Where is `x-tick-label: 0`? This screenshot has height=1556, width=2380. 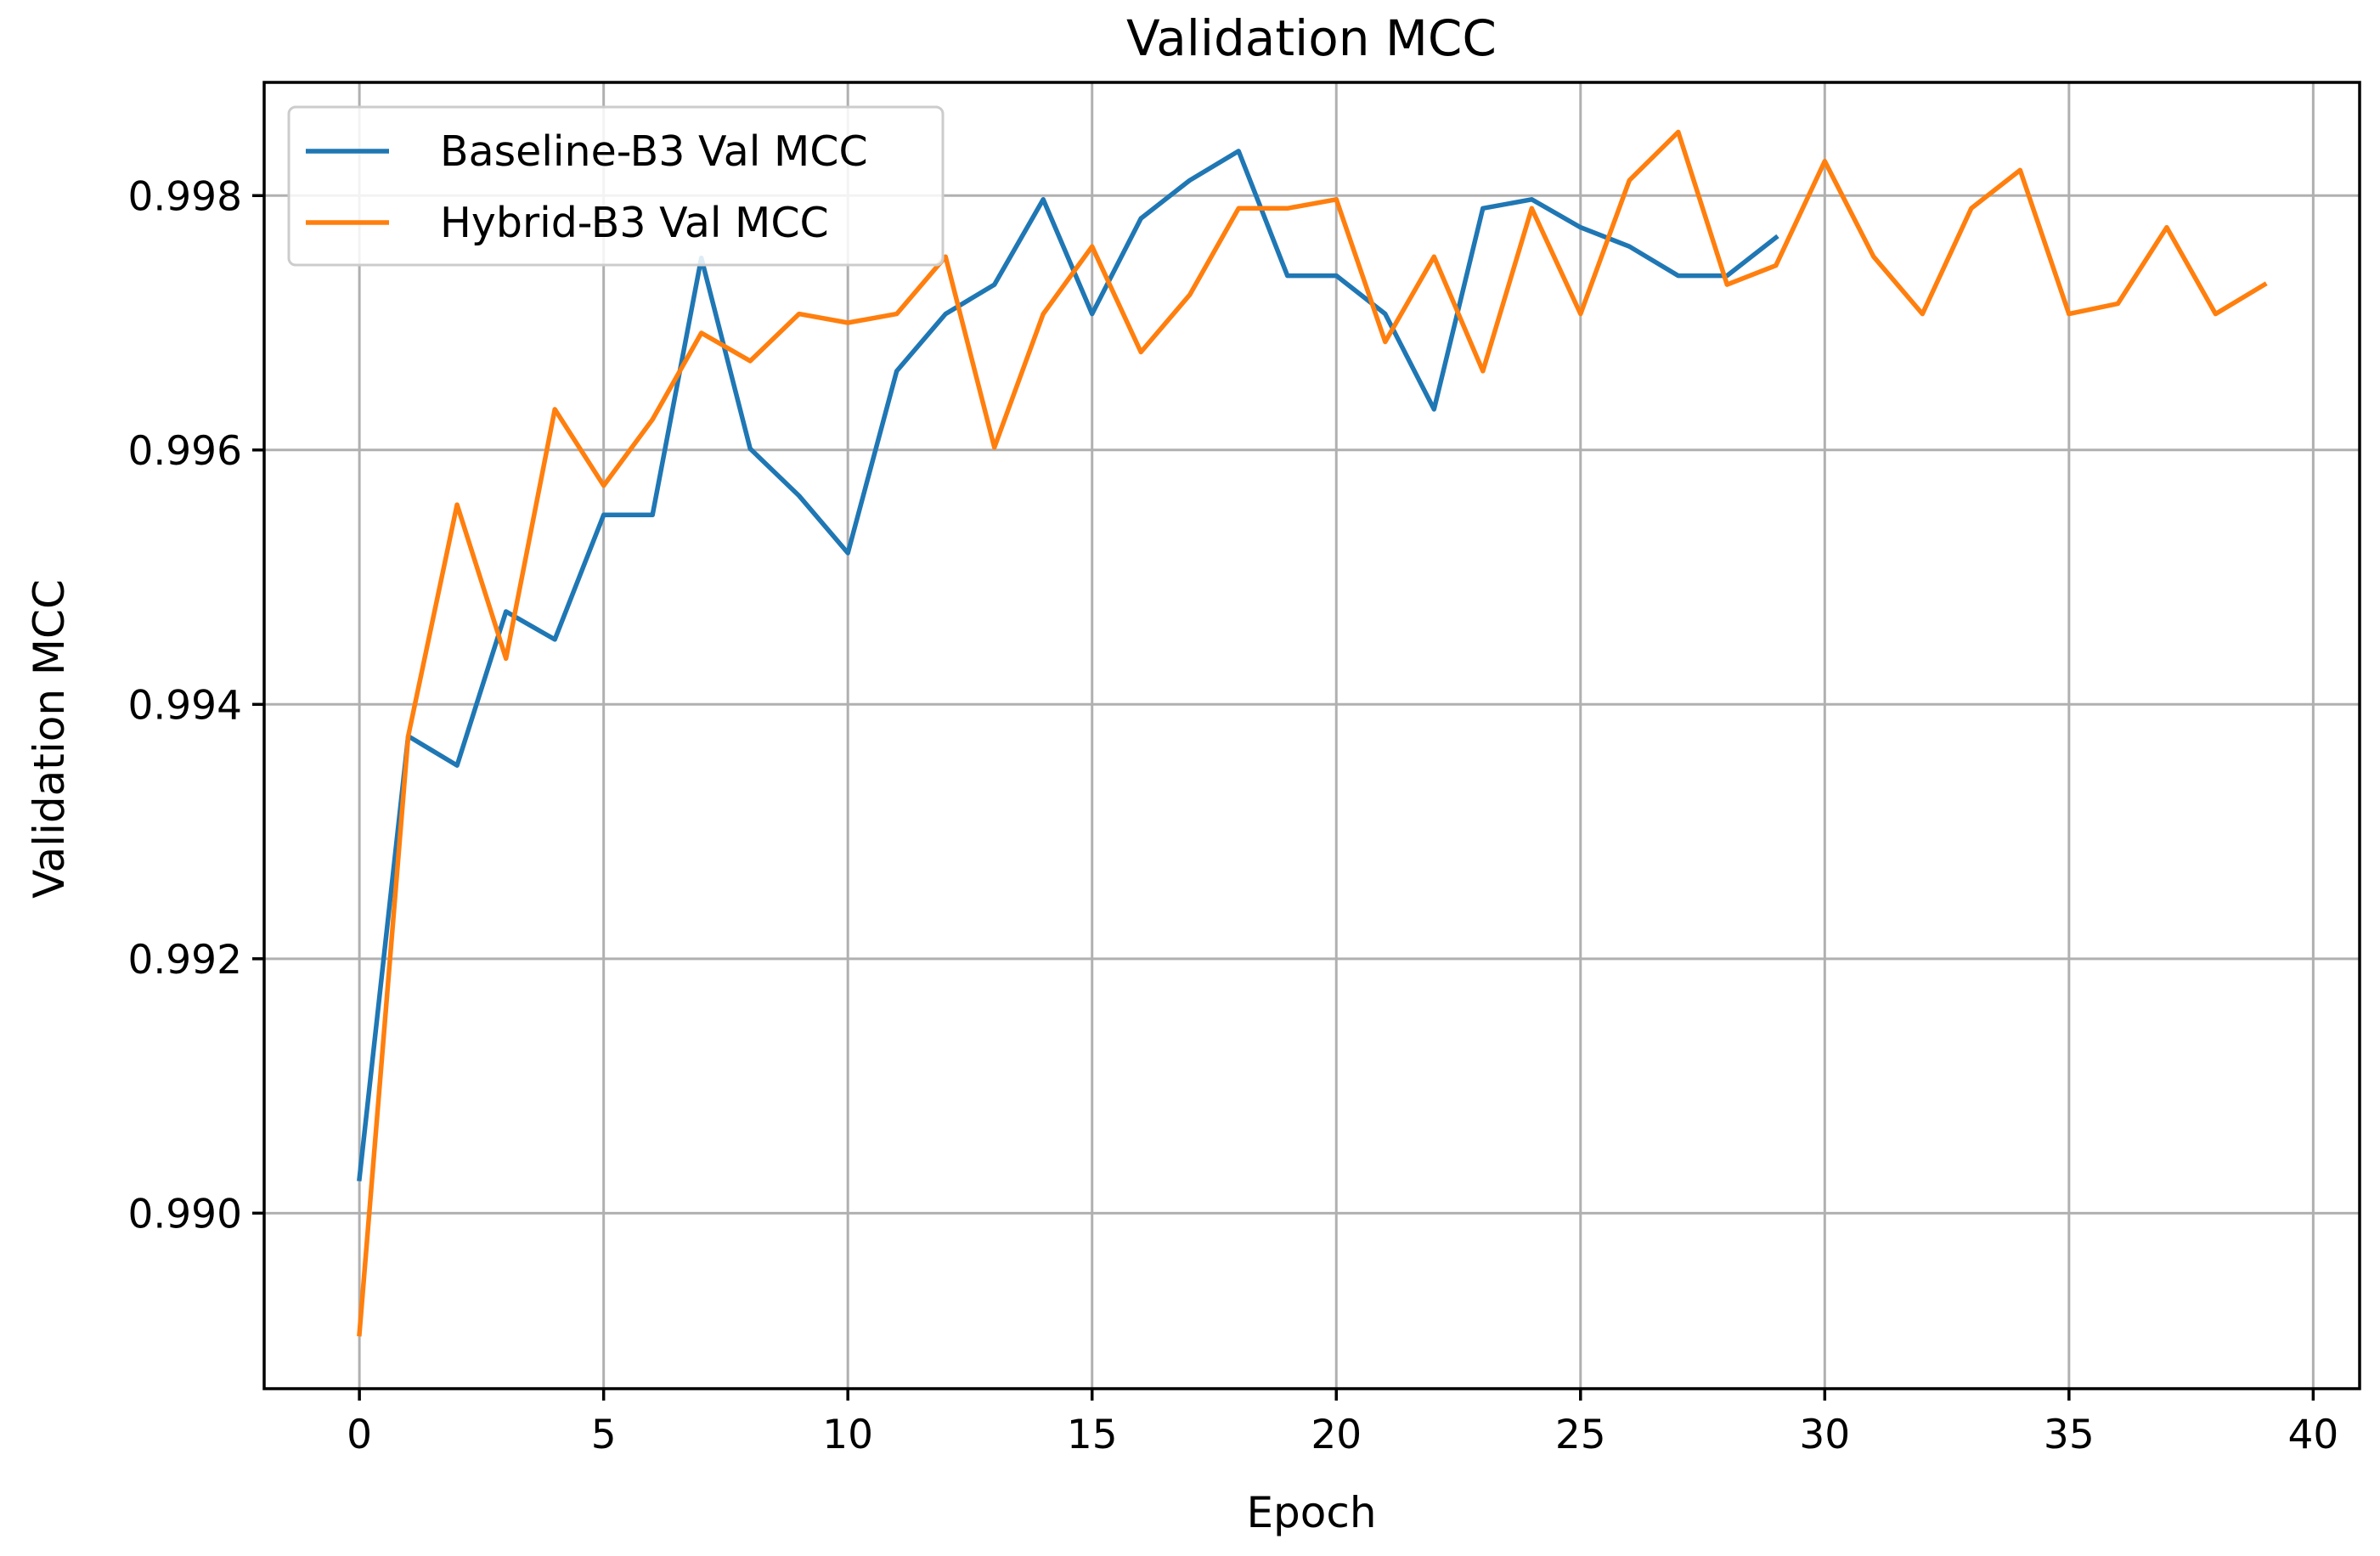 x-tick-label: 0 is located at coordinates (360, 1435).